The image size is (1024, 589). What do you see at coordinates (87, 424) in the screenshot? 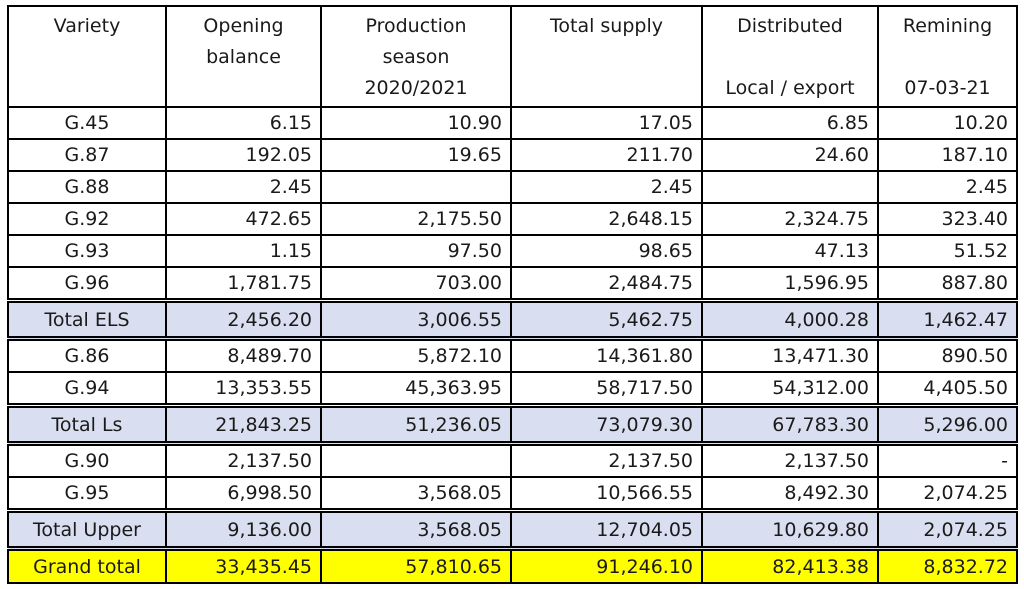
I see `row-label-cell: Total Ls` at bounding box center [87, 424].